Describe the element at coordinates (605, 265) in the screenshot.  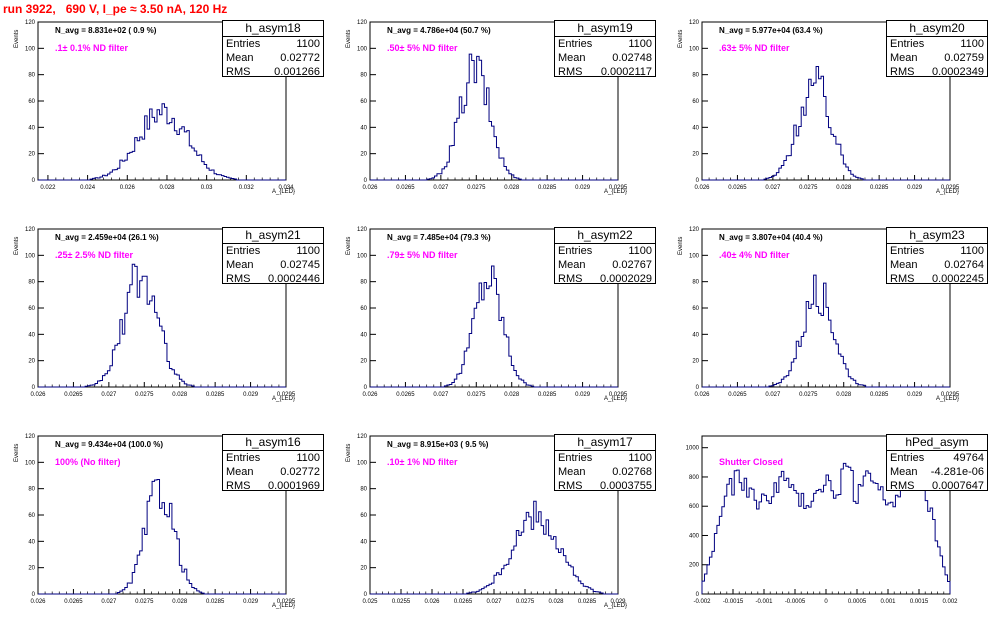
I see `stats-row-mean: Mean 0.02767` at that location.